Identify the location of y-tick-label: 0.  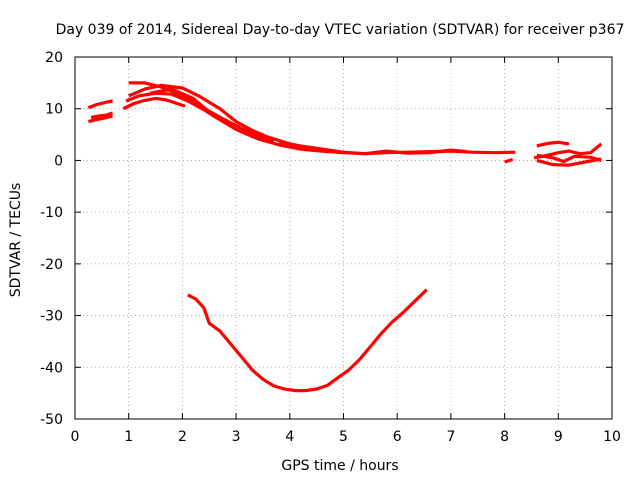
(58, 161).